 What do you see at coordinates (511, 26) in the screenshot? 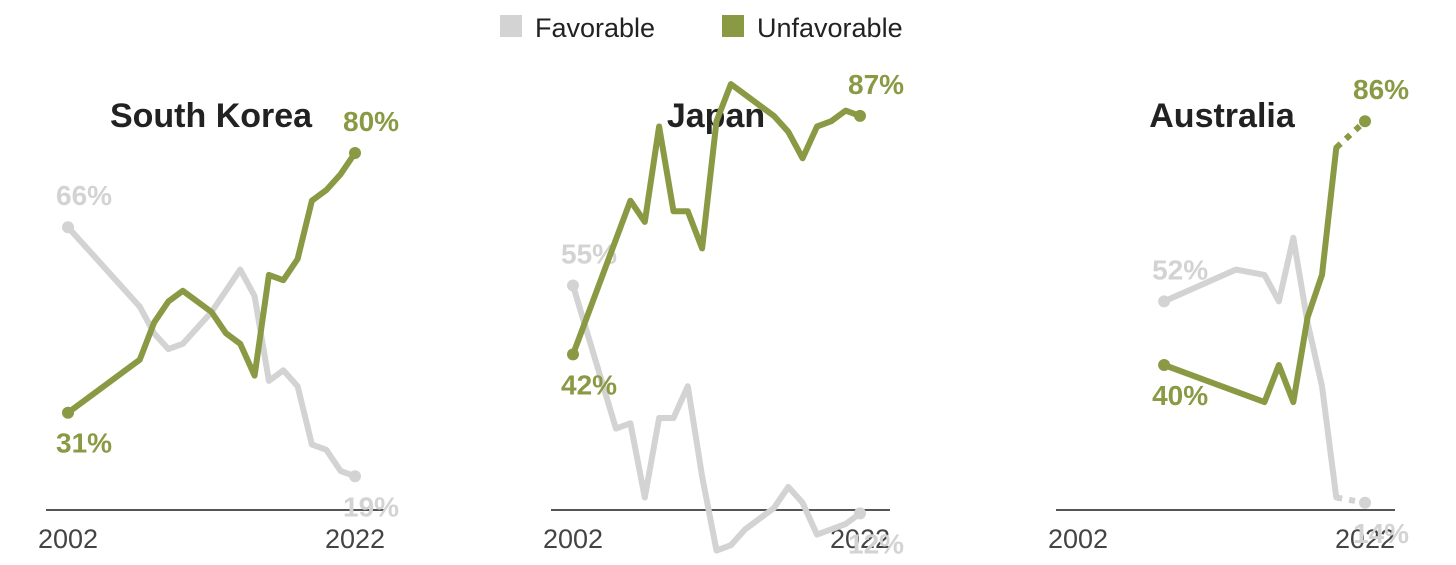
I see `legend-swatch-favorable` at bounding box center [511, 26].